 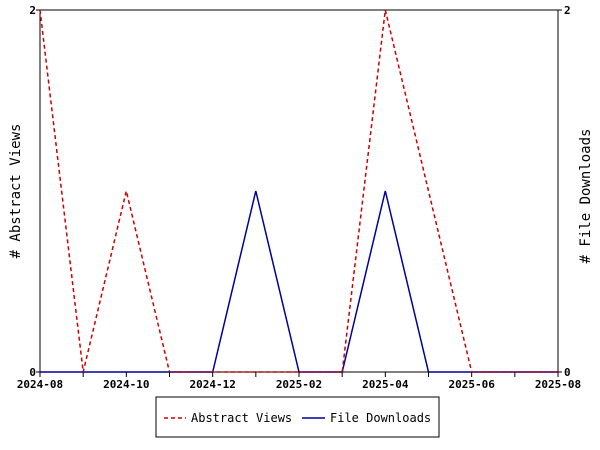 I want to click on y-tick-label: 0, so click(x=32, y=372).